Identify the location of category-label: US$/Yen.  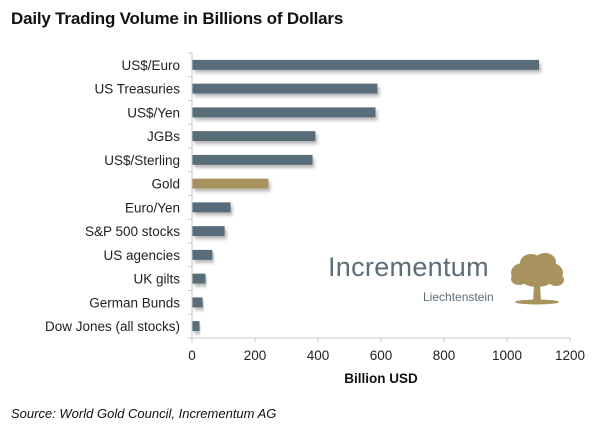
(153, 112).